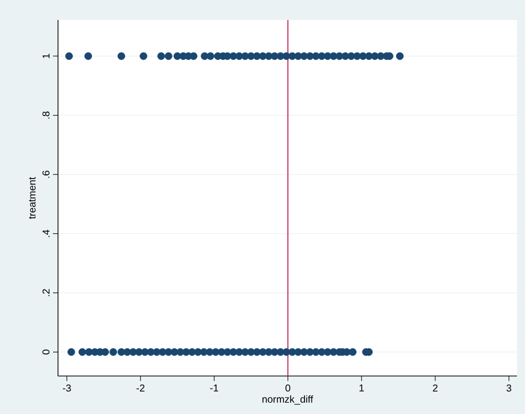  I want to click on x-tick-label: -1, so click(214, 388).